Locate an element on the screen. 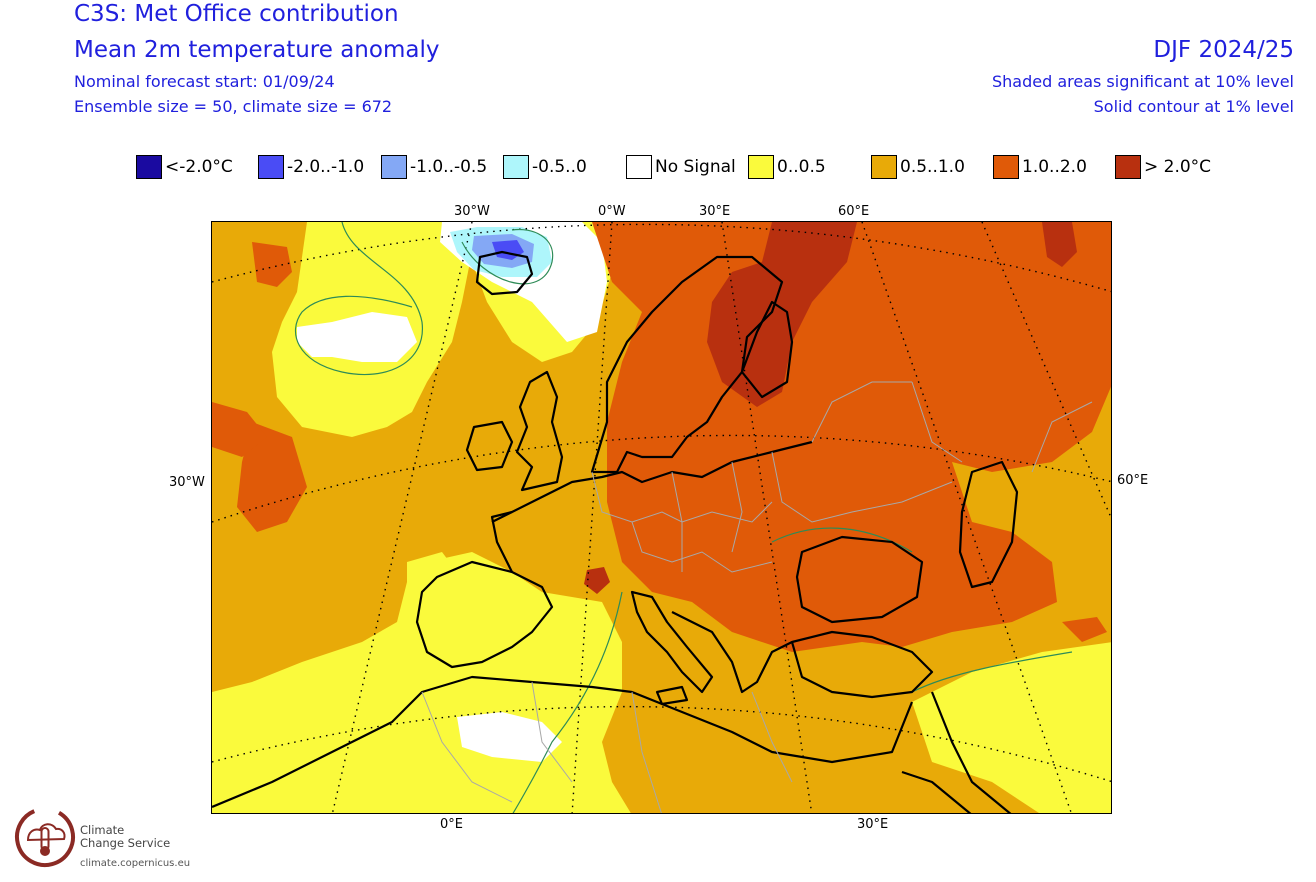 This screenshot has height=882, width=1316. lon-label-top: 60°E is located at coordinates (854, 211).